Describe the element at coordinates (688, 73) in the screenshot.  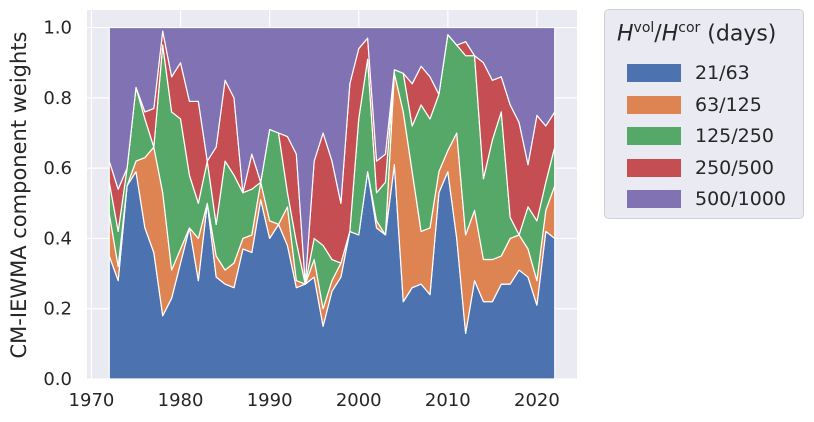
I see `legend-item-21-63: 21/63` at that location.